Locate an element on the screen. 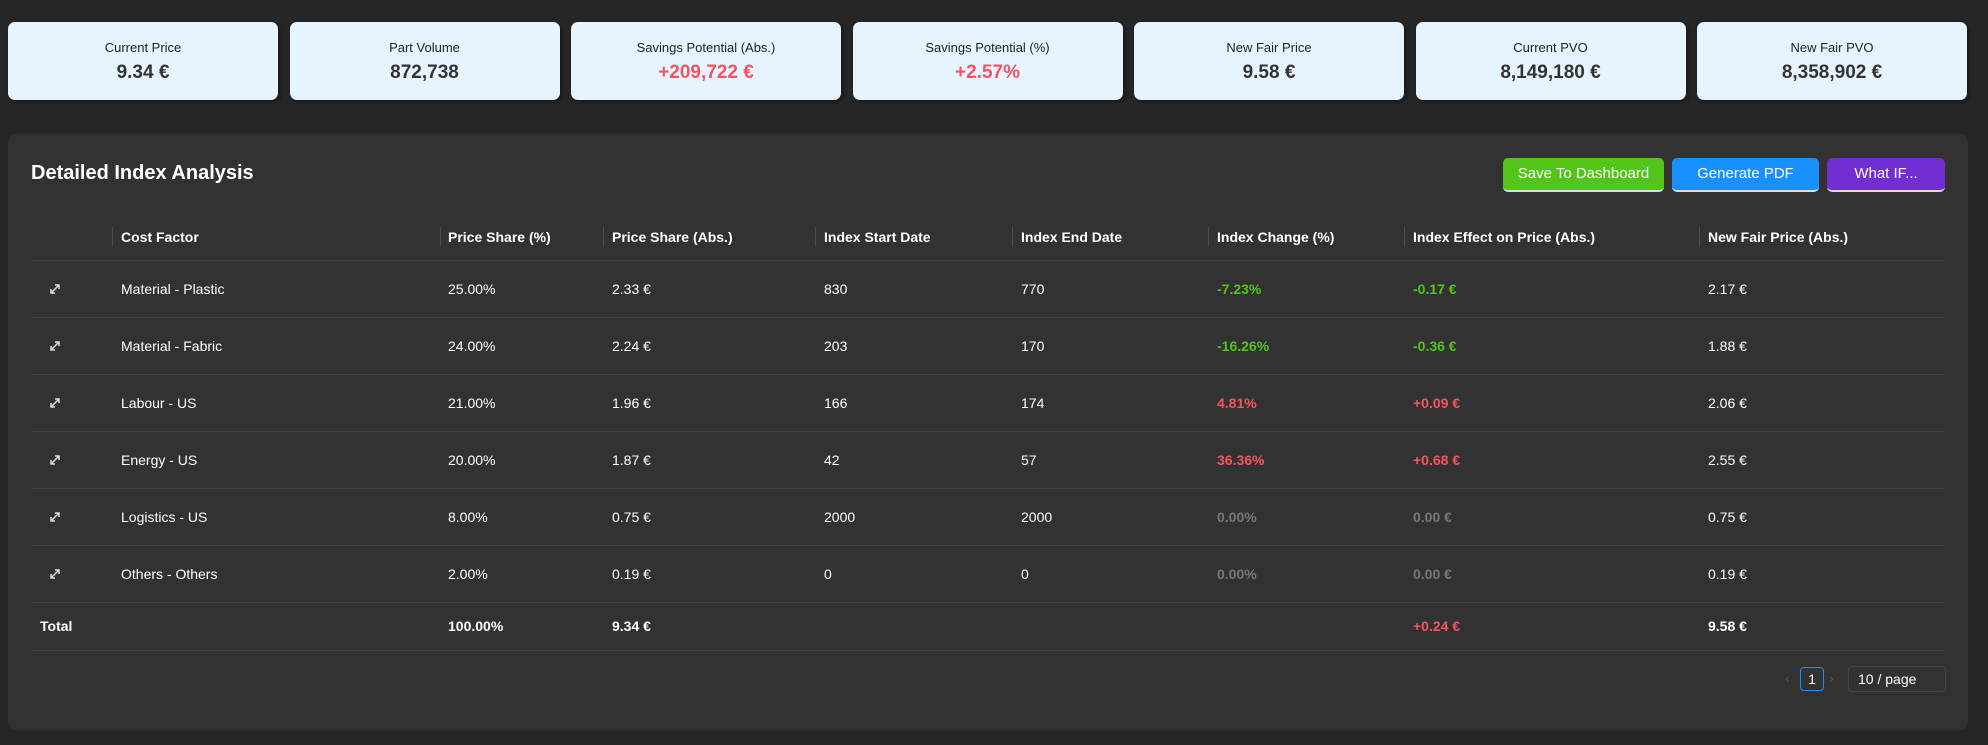 The image size is (1988, 745). column-header: Cost Factor is located at coordinates (160, 237).